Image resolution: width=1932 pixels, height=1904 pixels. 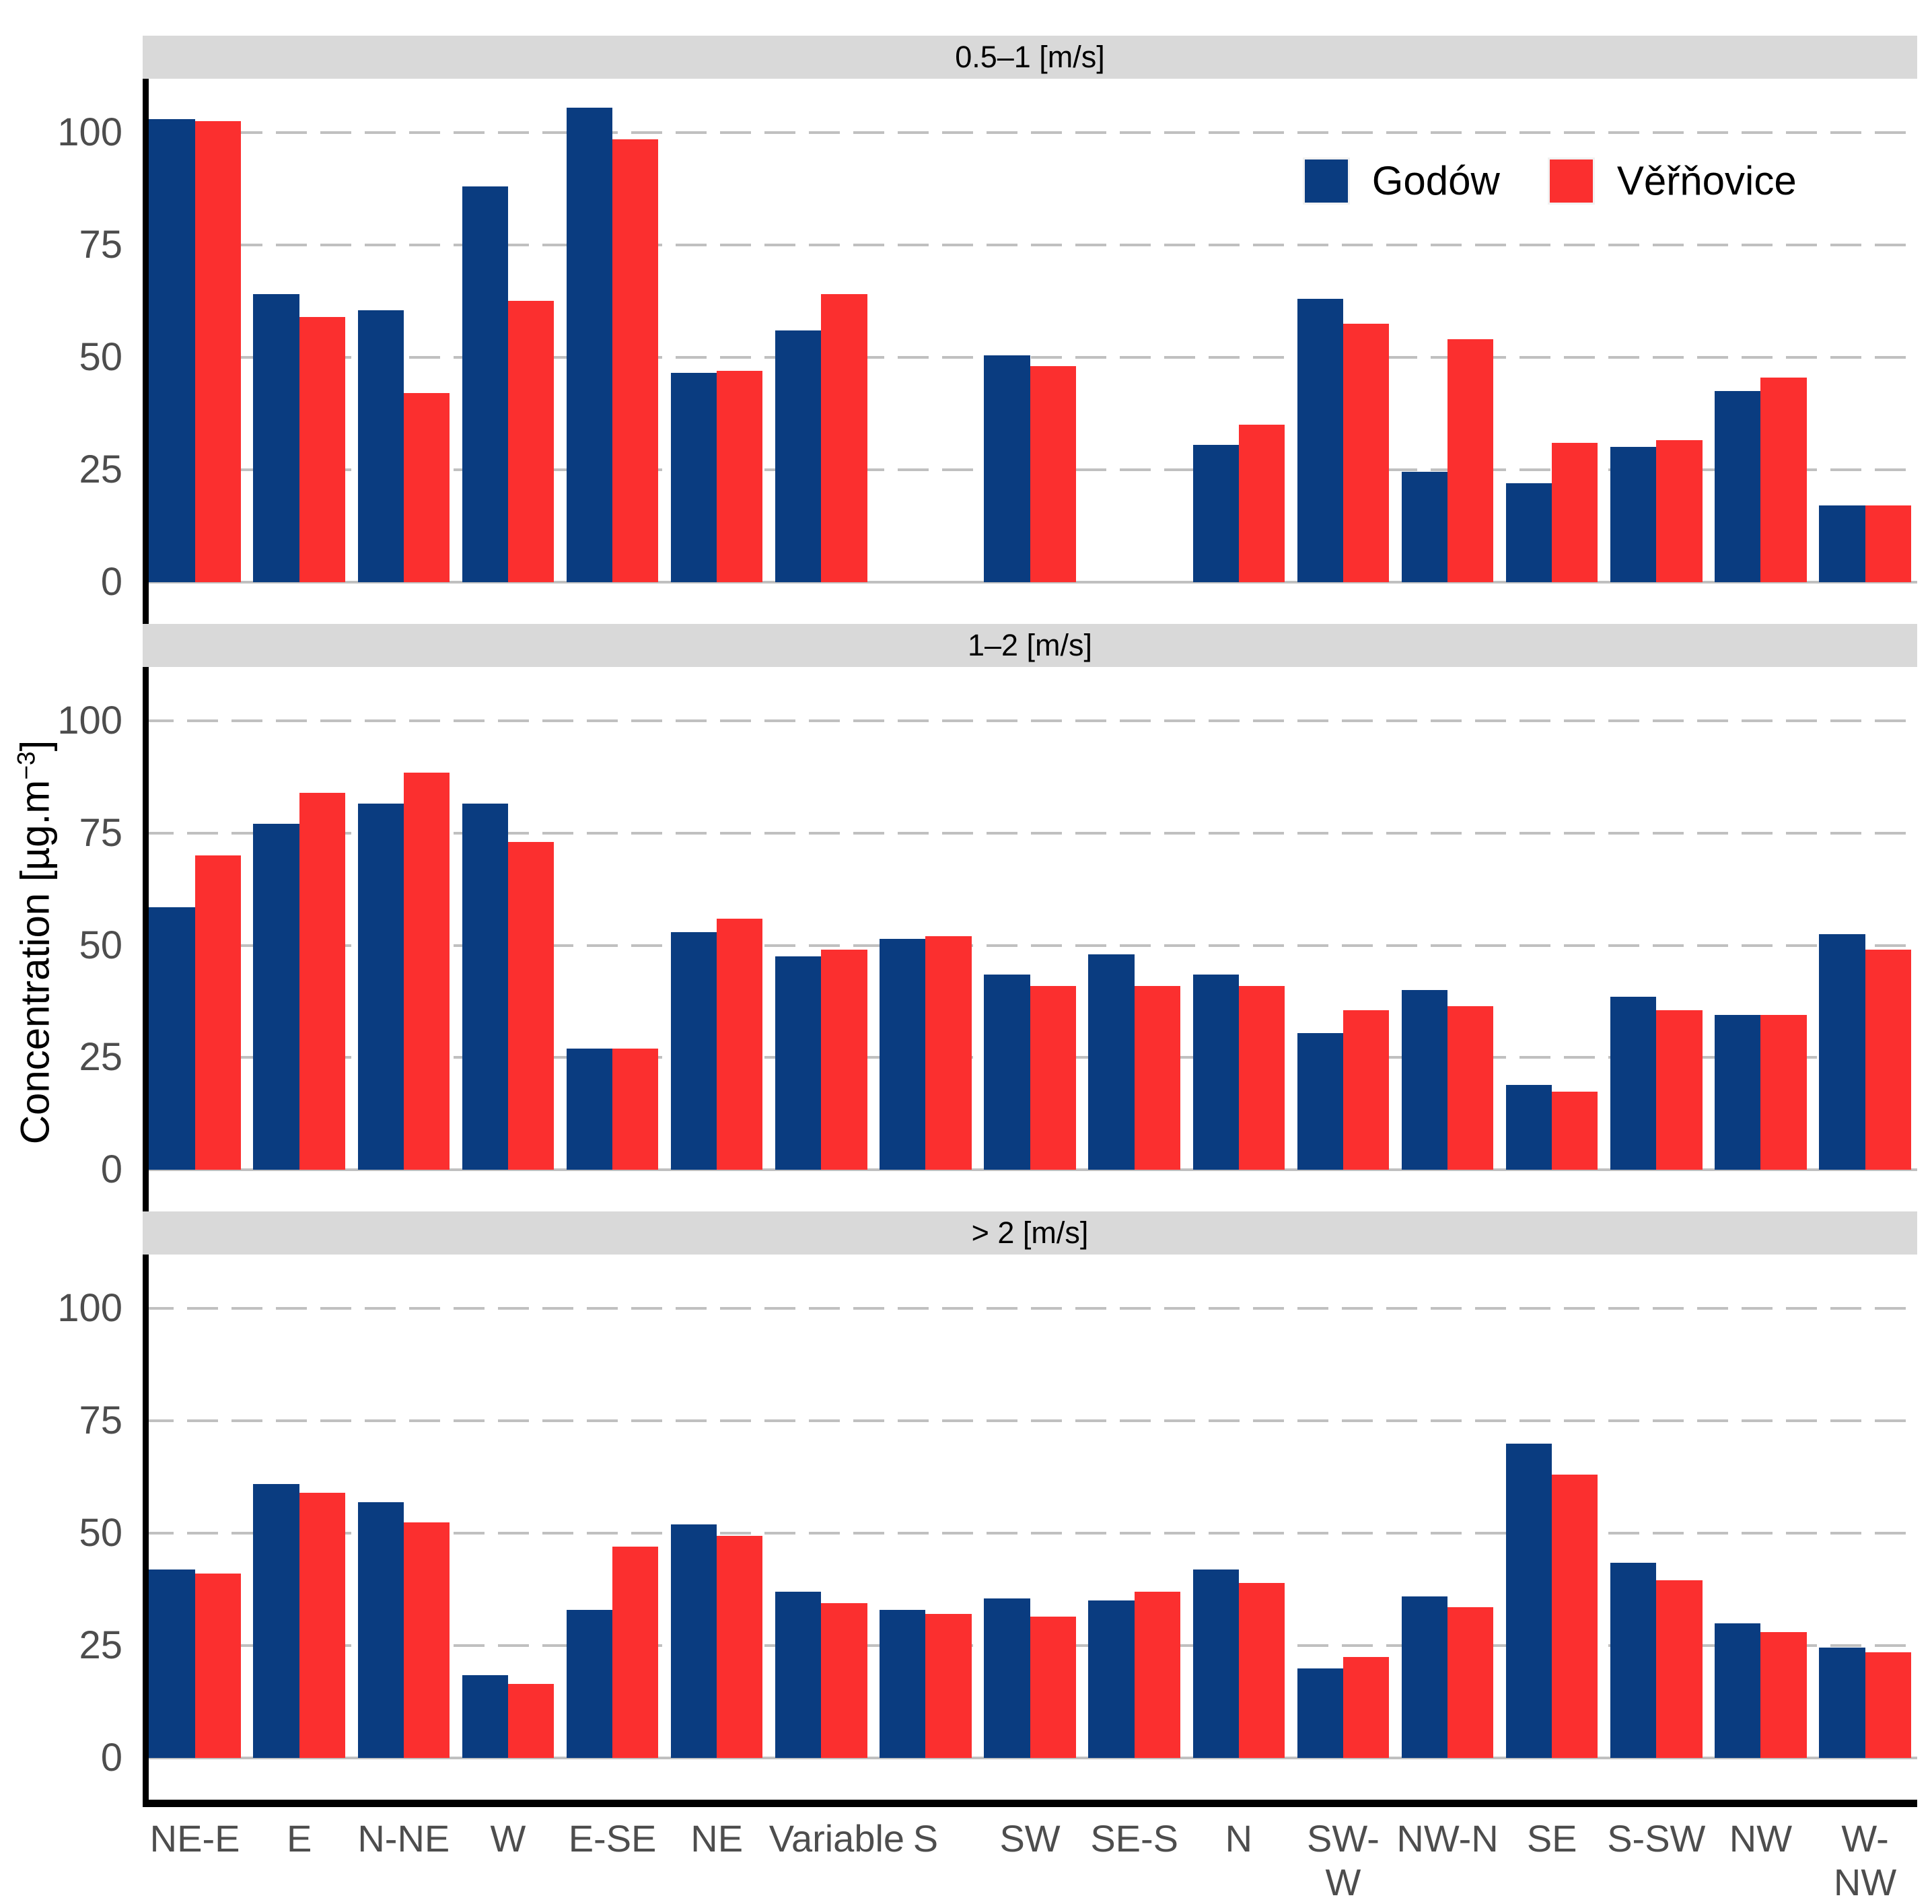 I want to click on bar-pair-se-s, so click(x=1134, y=330).